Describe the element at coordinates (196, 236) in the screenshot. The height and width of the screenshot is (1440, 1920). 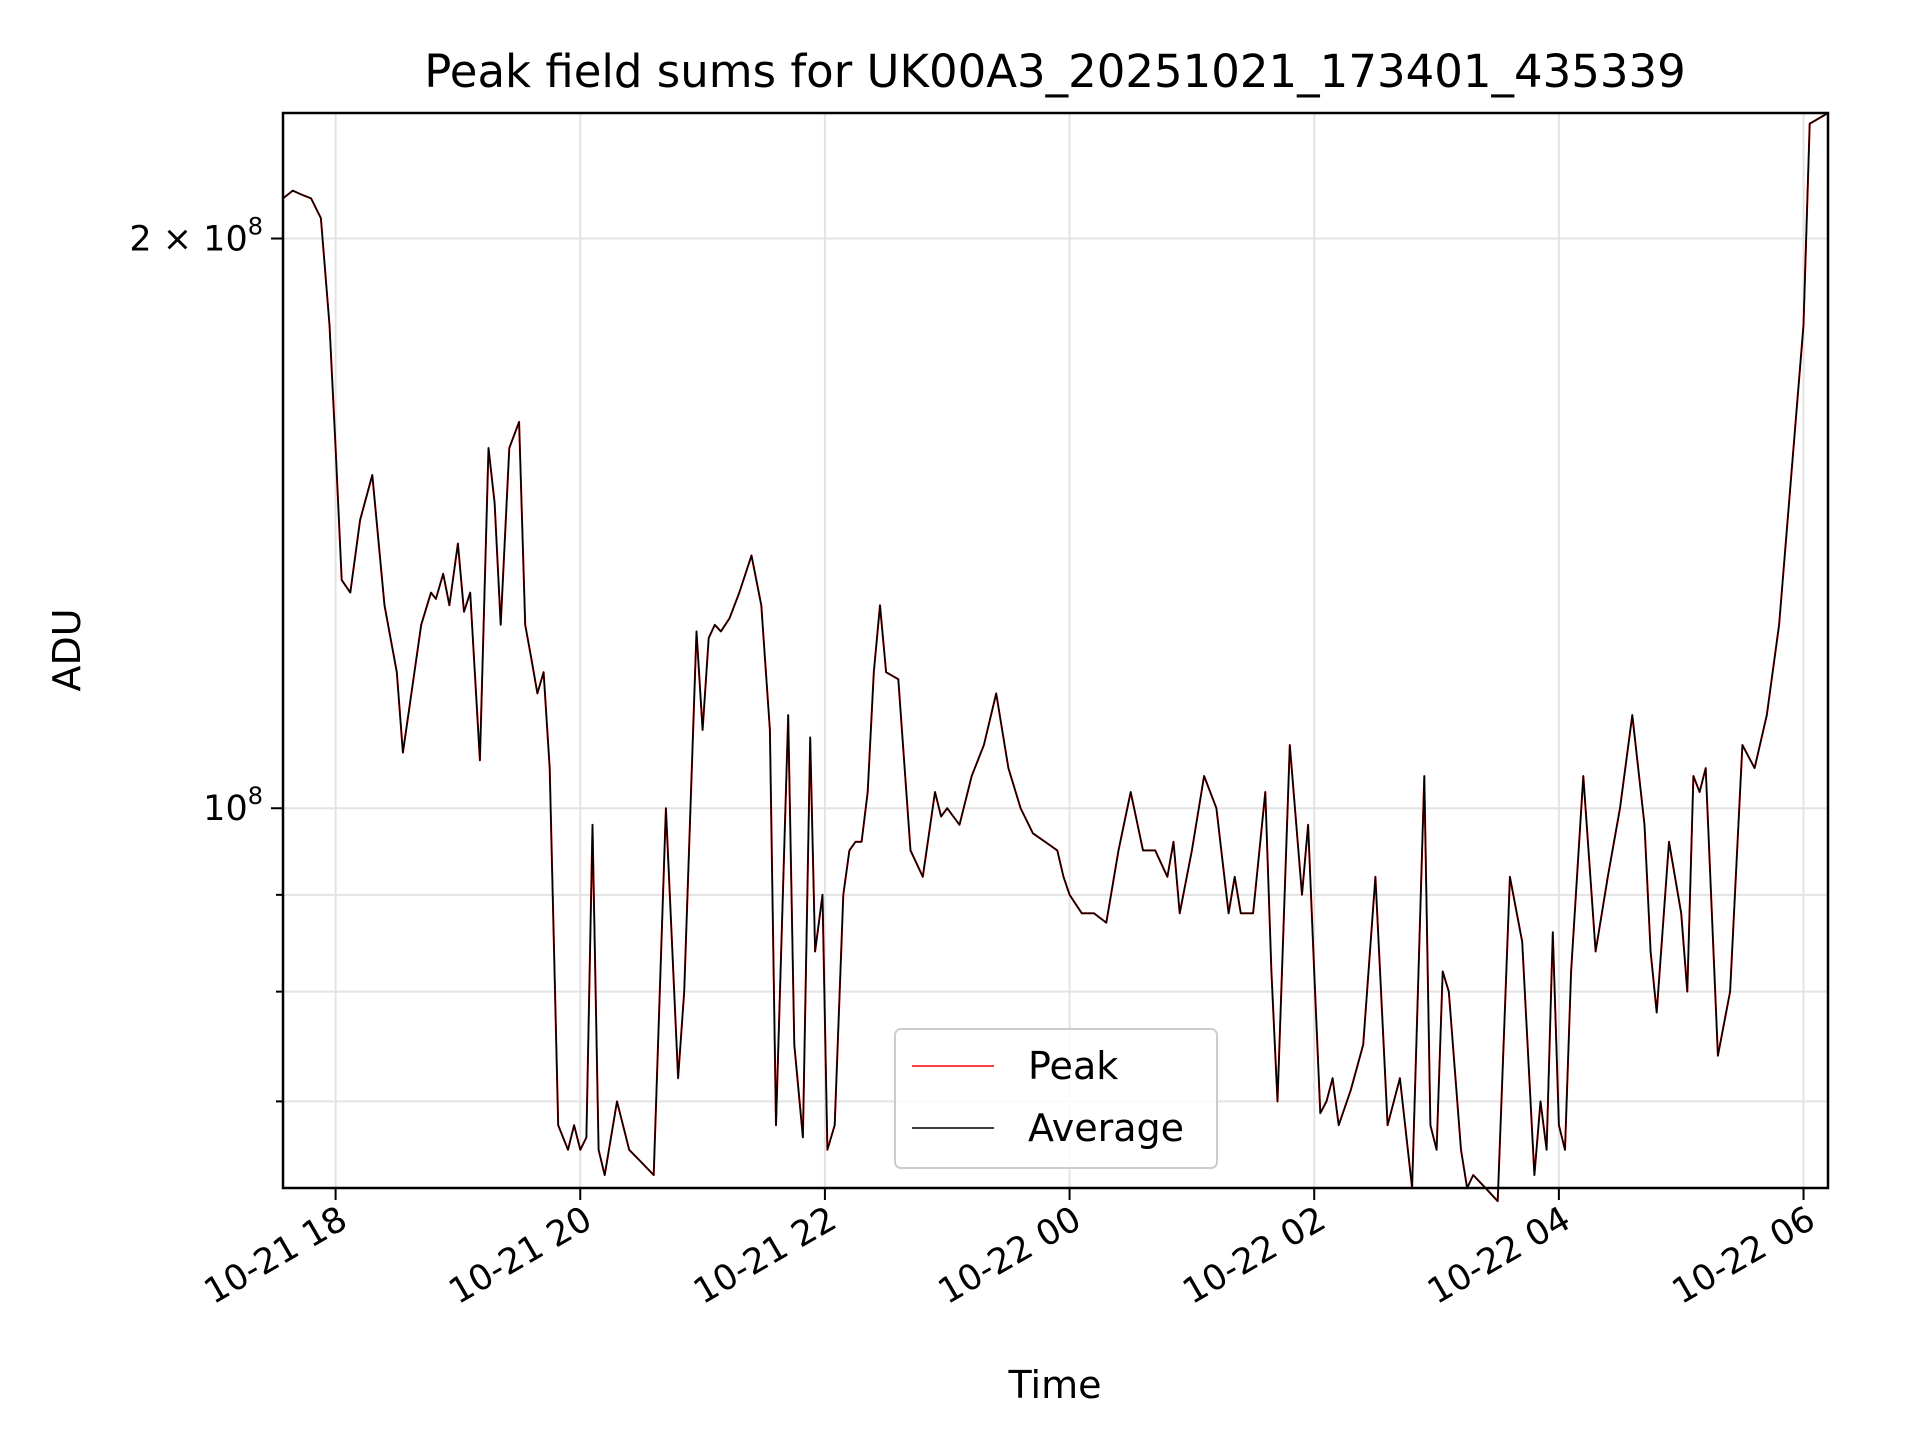
I see `y-tick-label: 2 × 108` at that location.